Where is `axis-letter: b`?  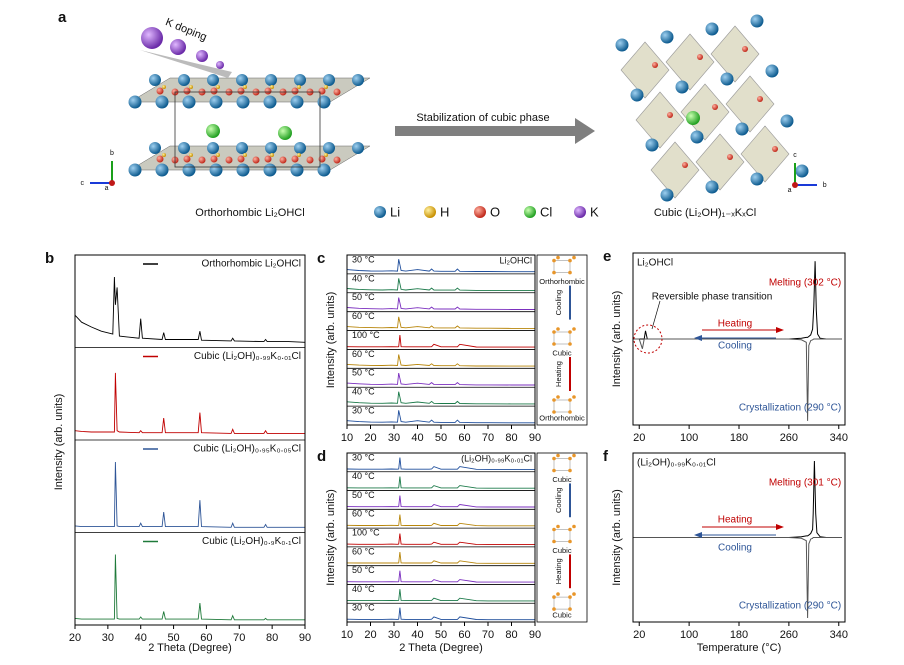 axis-letter: b is located at coordinates (112, 153).